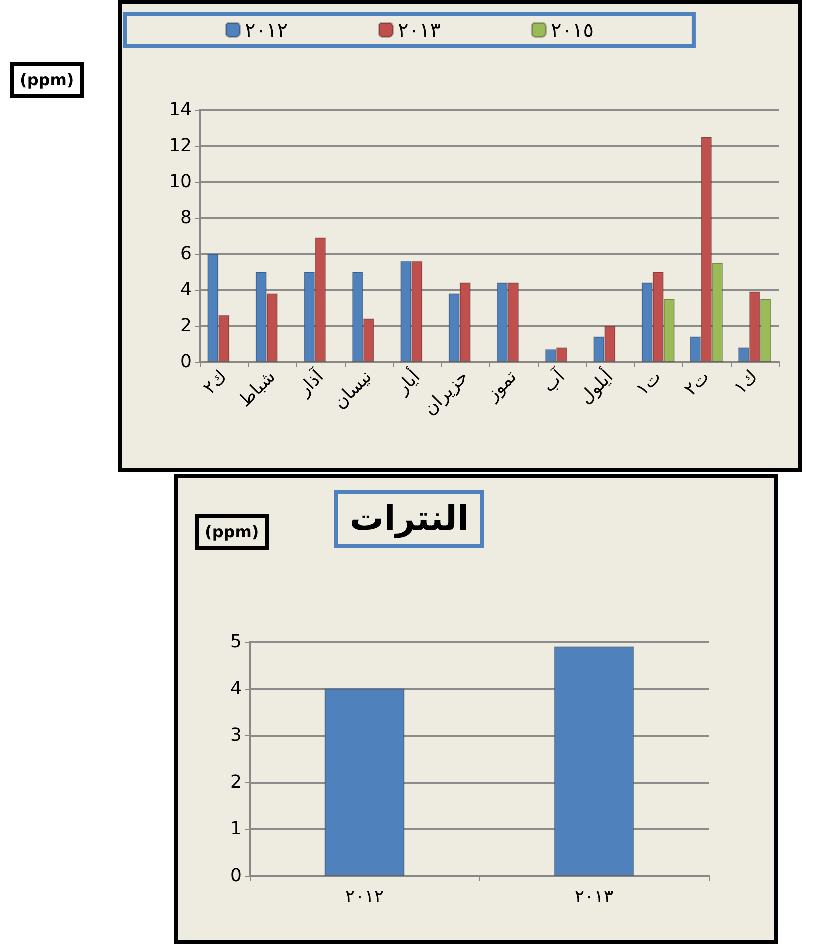  What do you see at coordinates (572, 30) in the screenshot?
I see `legend-label: ٢٠١٥` at bounding box center [572, 30].